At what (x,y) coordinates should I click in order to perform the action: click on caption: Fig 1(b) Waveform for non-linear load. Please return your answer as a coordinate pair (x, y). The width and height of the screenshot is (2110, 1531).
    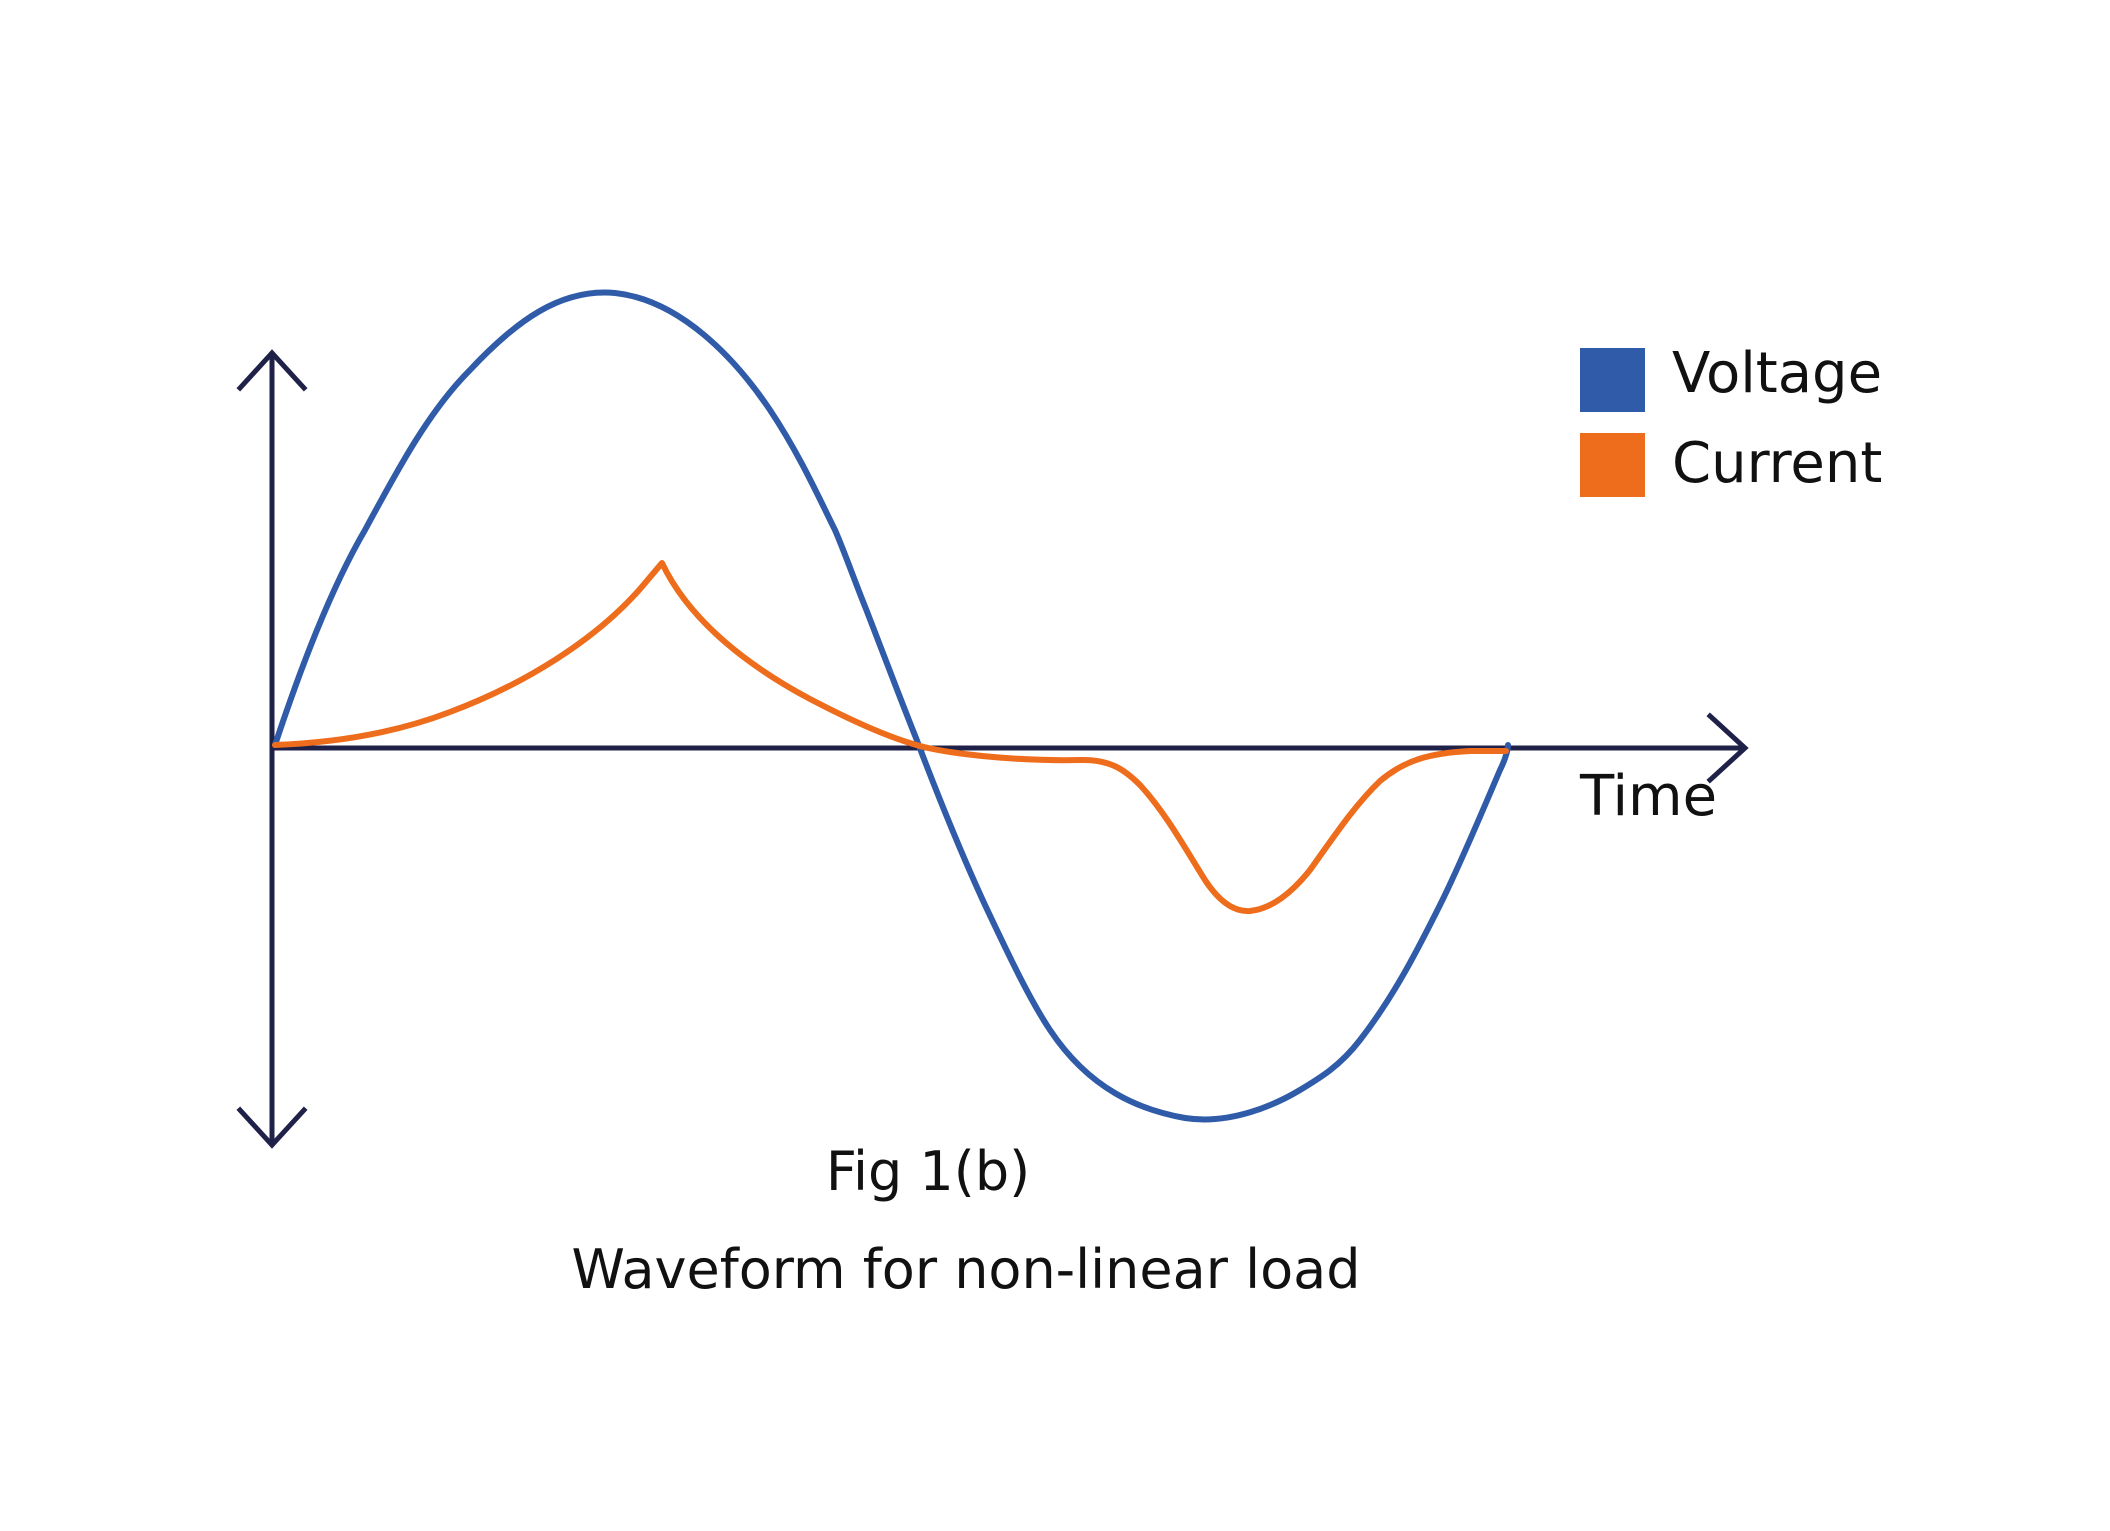
    Looking at the image, I should click on (966, 1220).